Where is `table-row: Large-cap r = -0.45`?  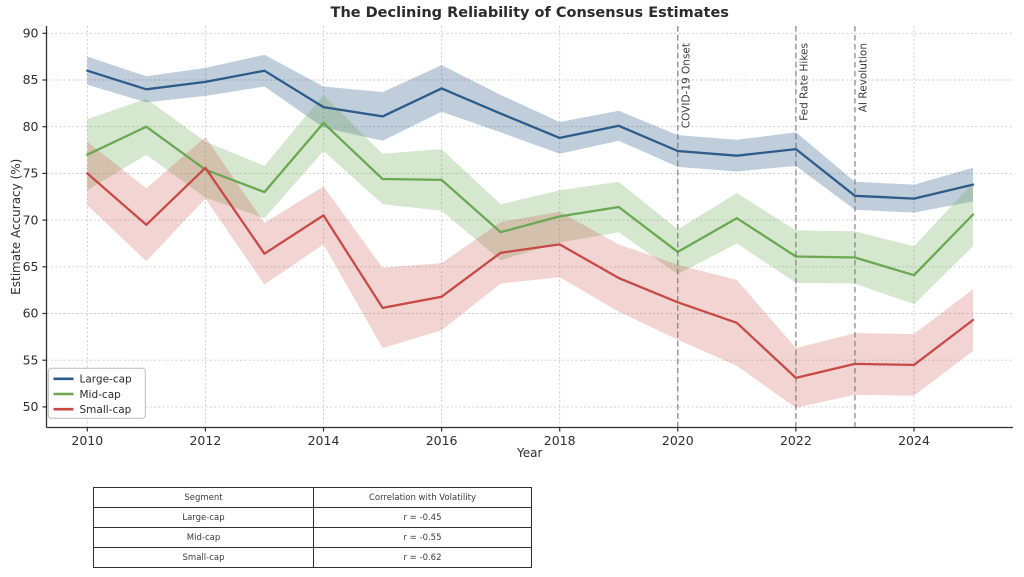 table-row: Large-cap r = -0.45 is located at coordinates (312, 517).